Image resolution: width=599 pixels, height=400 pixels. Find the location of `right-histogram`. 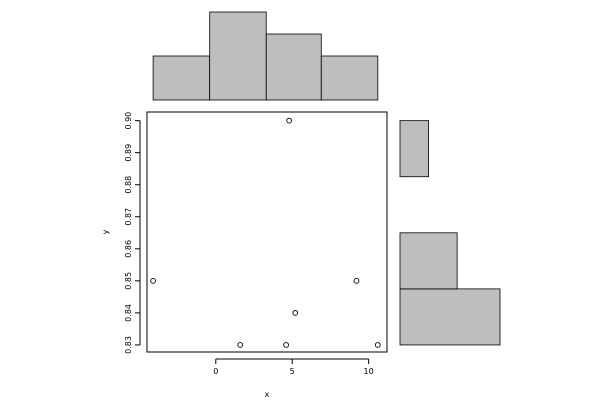

right-histogram is located at coordinates (450, 233).